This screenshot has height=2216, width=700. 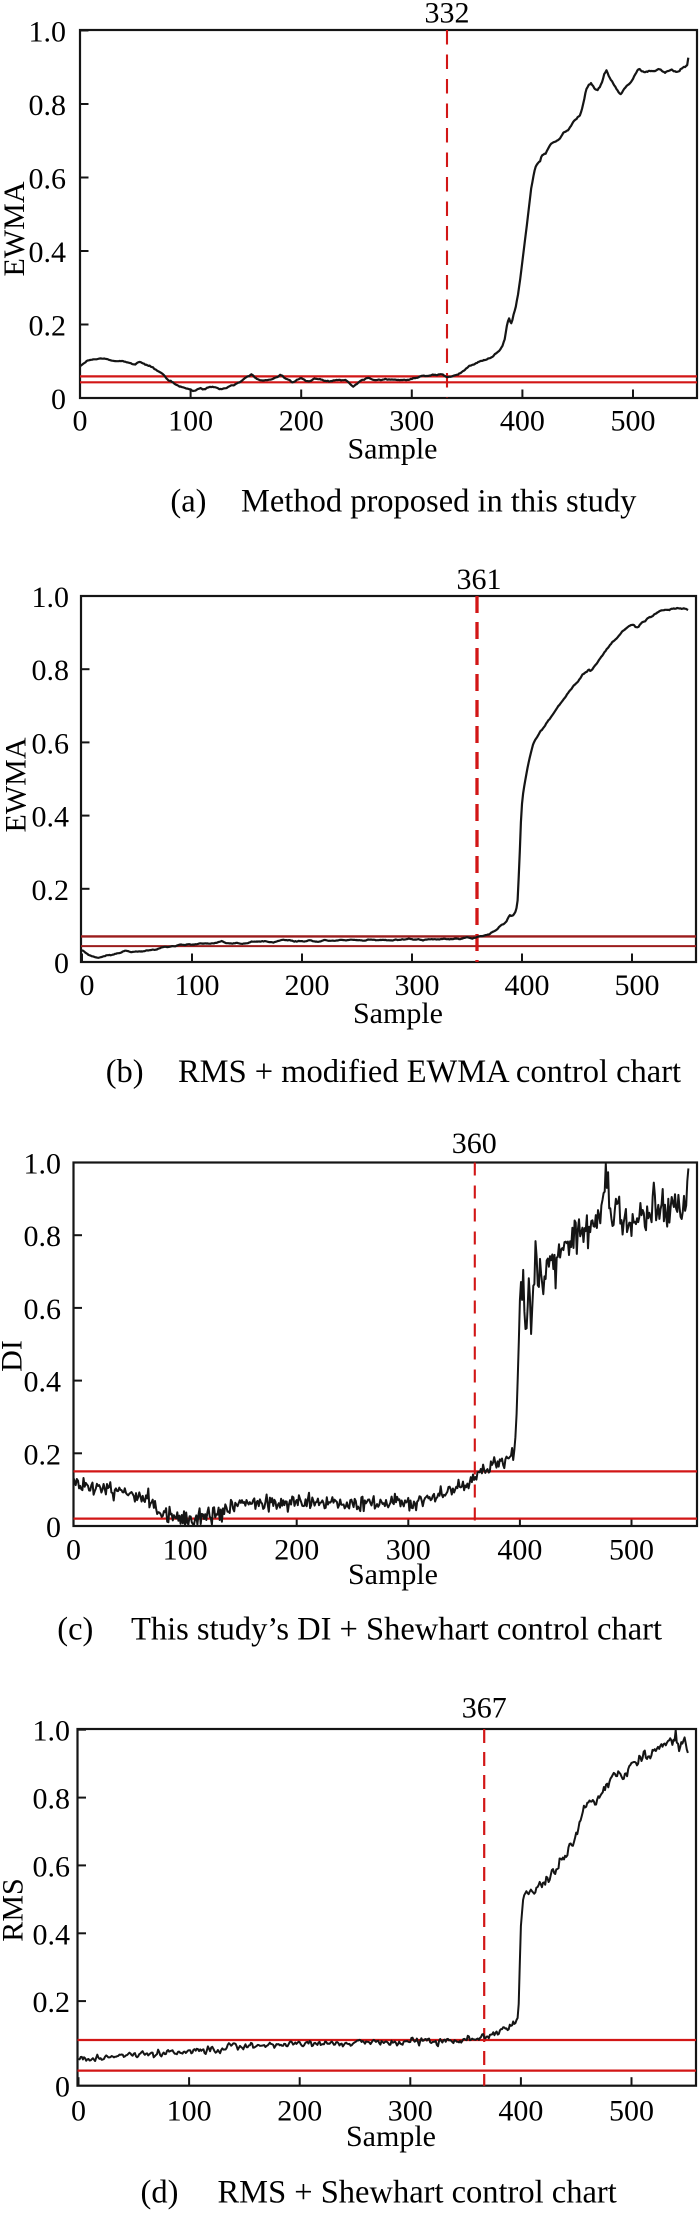 What do you see at coordinates (75, 1630) in the screenshot?
I see `svg-text: (c)` at bounding box center [75, 1630].